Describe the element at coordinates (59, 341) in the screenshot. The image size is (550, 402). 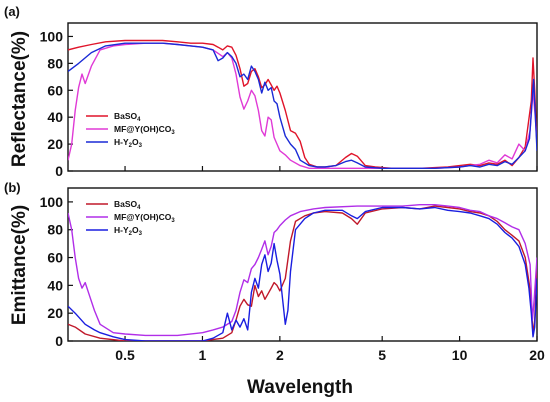
I see `p1-y-tick-label: 0` at that location.